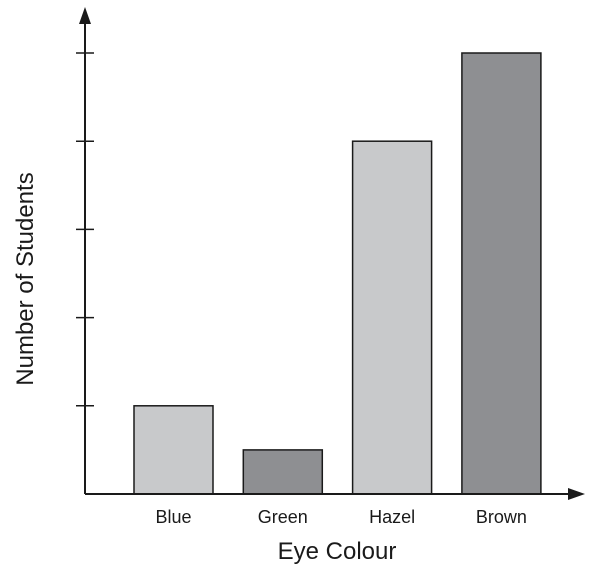 This screenshot has height=569, width=592. Describe the element at coordinates (85, 15) in the screenshot. I see `y-axis-arrowhead` at that location.